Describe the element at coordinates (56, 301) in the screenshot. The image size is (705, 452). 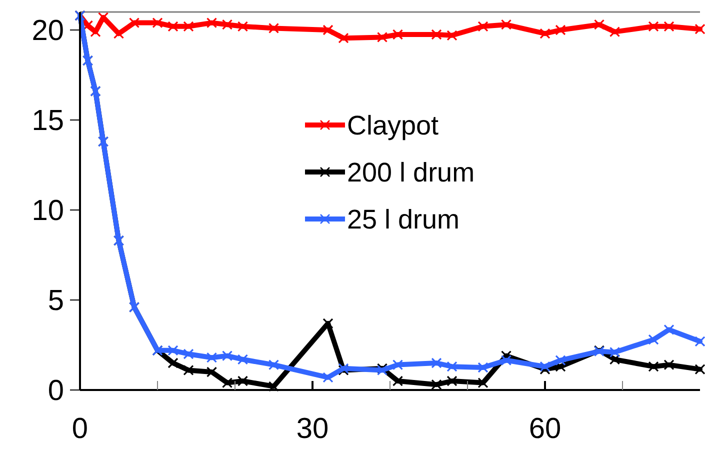
I see `y-tick-label: 5` at that location.